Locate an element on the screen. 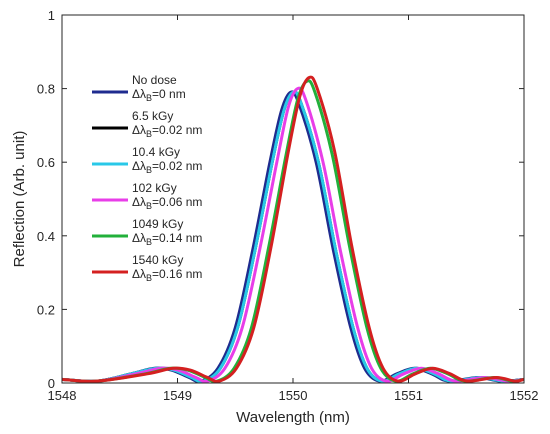 The height and width of the screenshot is (434, 550). legend-entry-name: 10.4 kGy is located at coordinates (156, 152).